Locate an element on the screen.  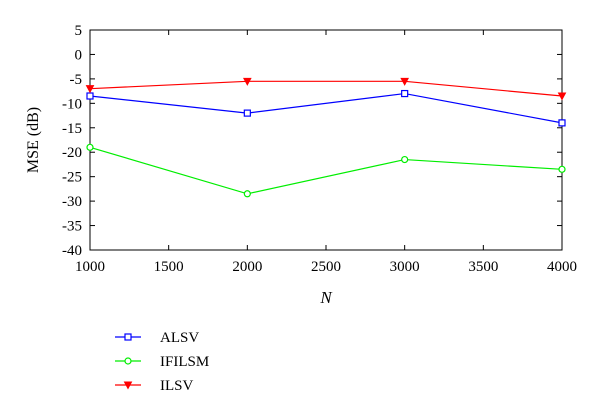
legend-marker-ilsv is located at coordinates (128, 385).